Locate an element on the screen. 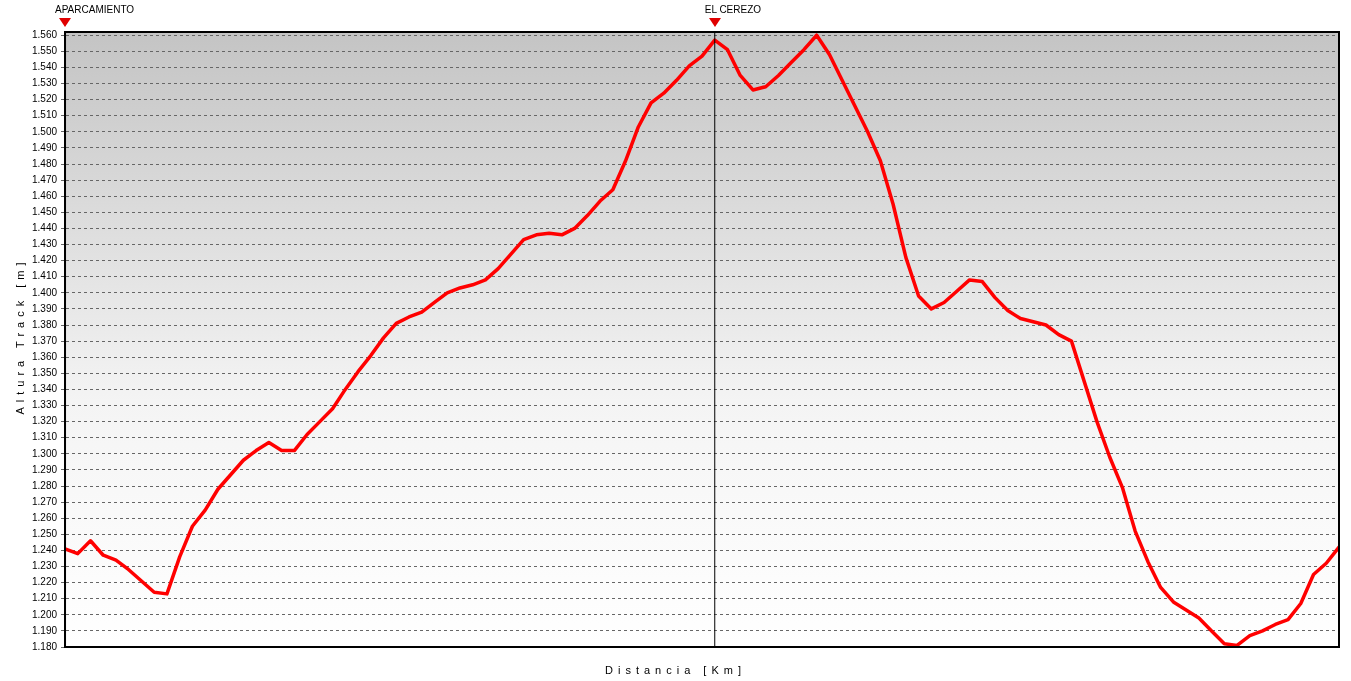 This screenshot has height=681, width=1351. y-tick-label: 1.250 is located at coordinates (44, 534).